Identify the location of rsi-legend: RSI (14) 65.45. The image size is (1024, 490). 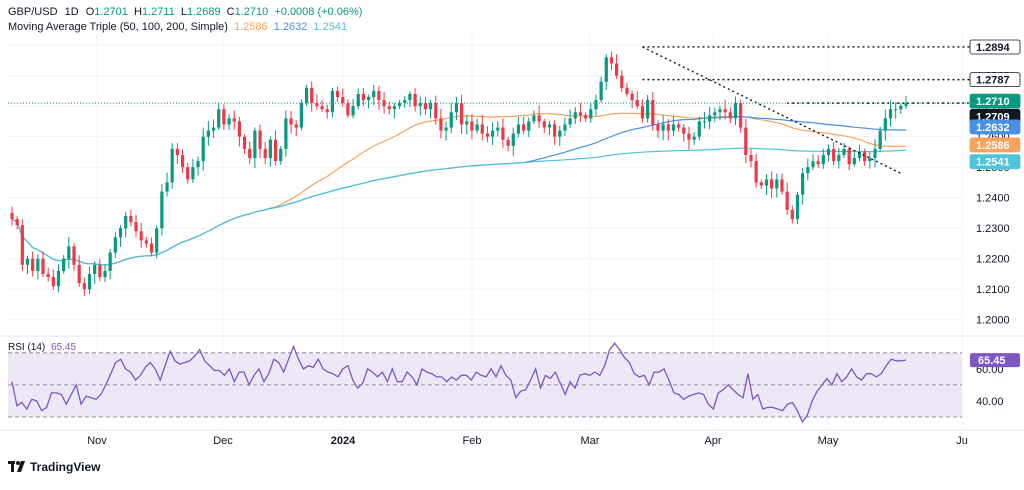
(42, 347).